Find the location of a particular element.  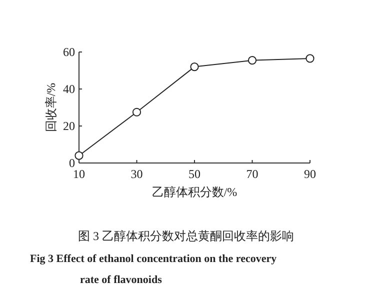

x-tick-label: 90 is located at coordinates (310, 174).